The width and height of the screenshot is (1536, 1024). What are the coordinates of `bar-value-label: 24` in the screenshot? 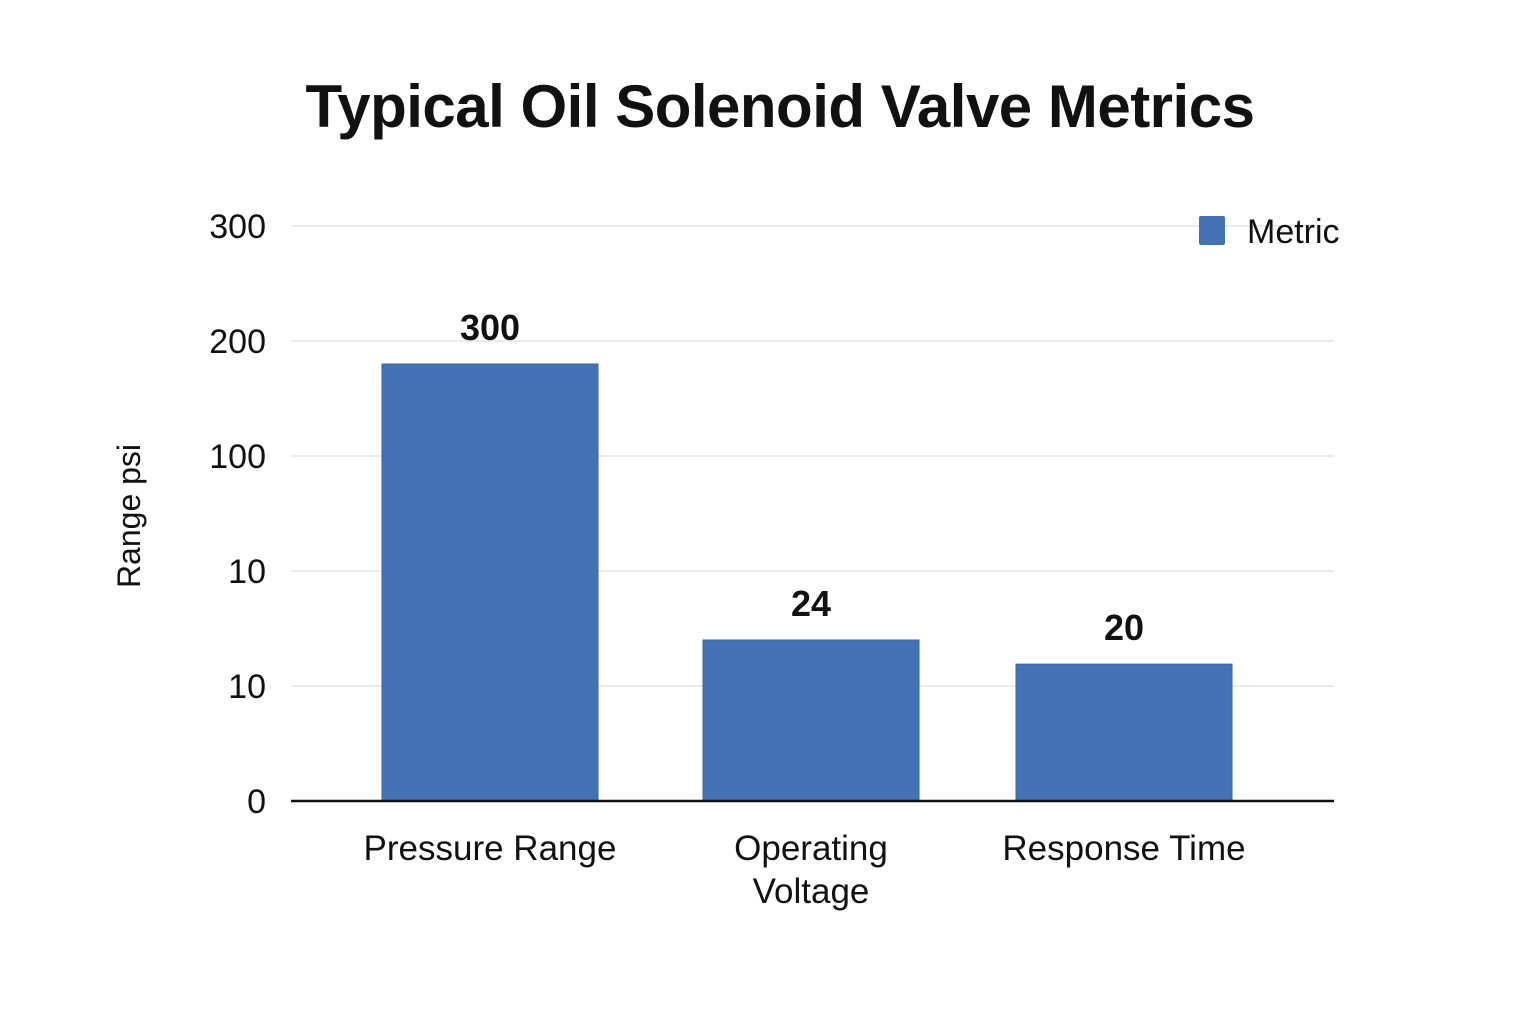 It's located at (811, 603).